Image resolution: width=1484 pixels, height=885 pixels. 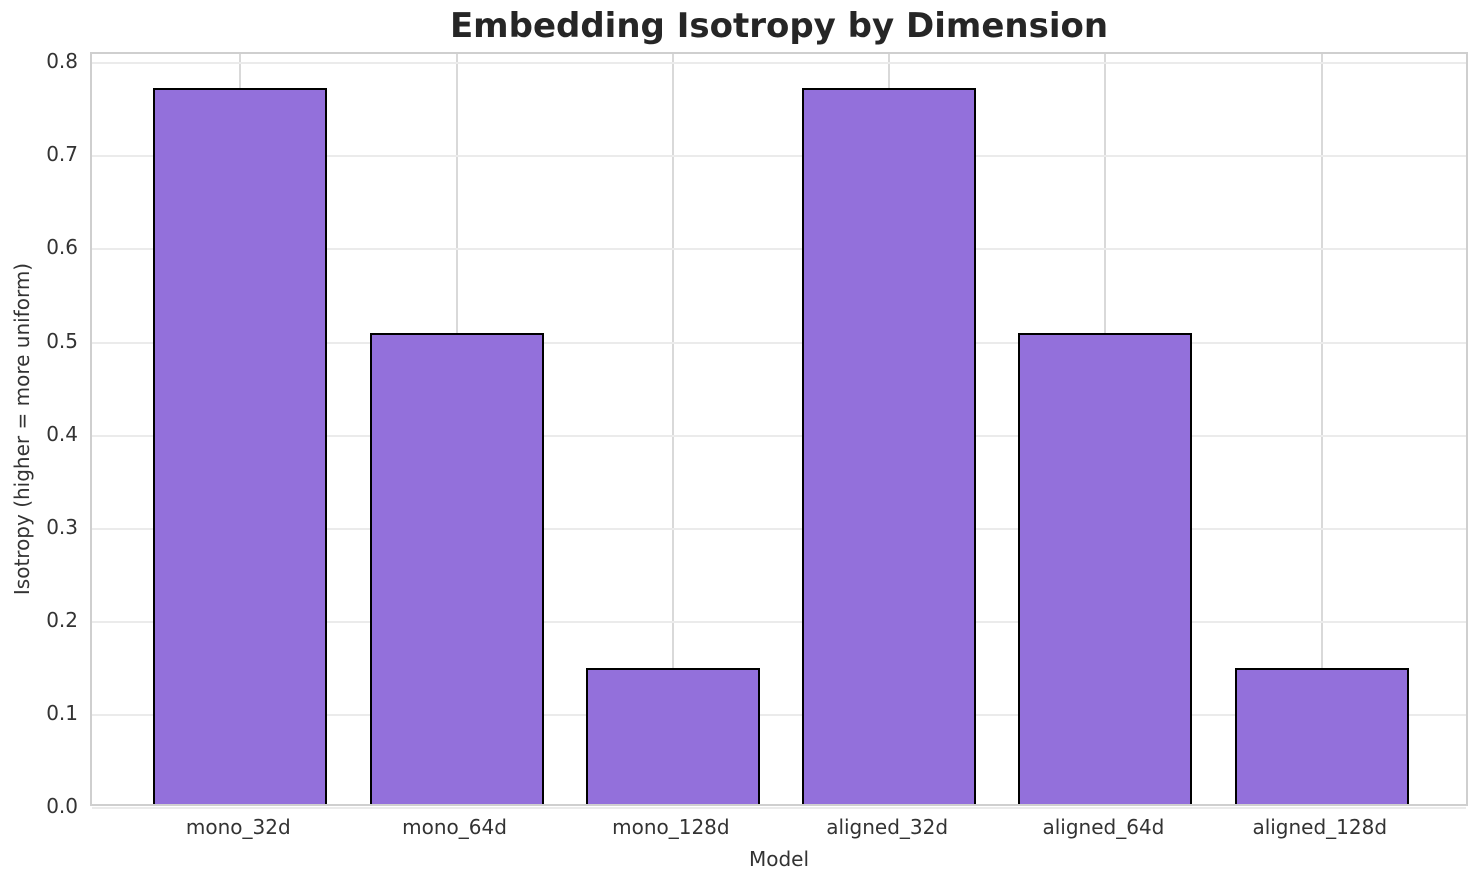 I want to click on bar-aligned_32d, so click(x=889, y=446).